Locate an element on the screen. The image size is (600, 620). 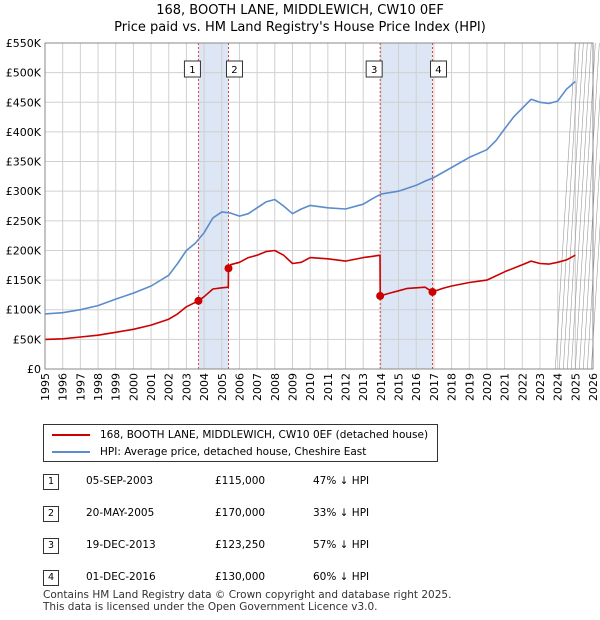
legend-swatch-red is located at coordinates (71, 435).